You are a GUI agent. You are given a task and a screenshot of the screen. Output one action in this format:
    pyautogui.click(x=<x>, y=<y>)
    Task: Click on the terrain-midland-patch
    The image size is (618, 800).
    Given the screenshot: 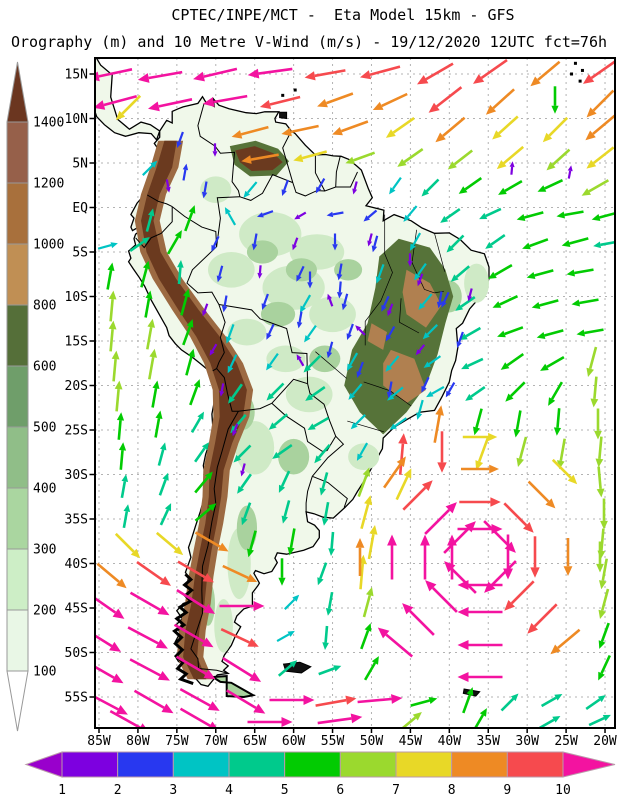 What is the action you would take?
    pyautogui.click(x=278, y=314)
    